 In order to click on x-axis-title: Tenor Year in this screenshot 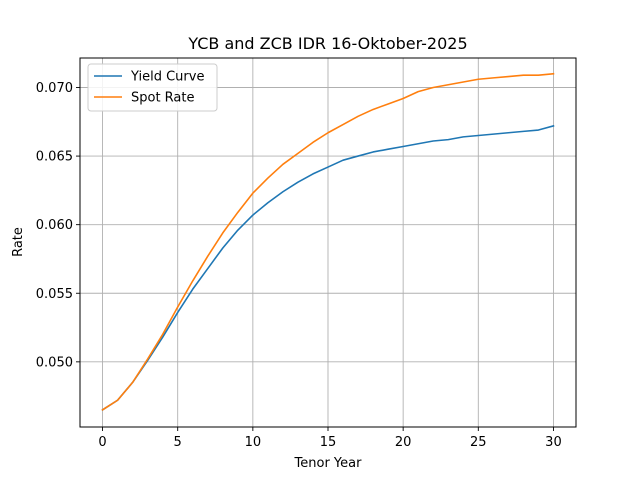, I will do `click(328, 463)`.